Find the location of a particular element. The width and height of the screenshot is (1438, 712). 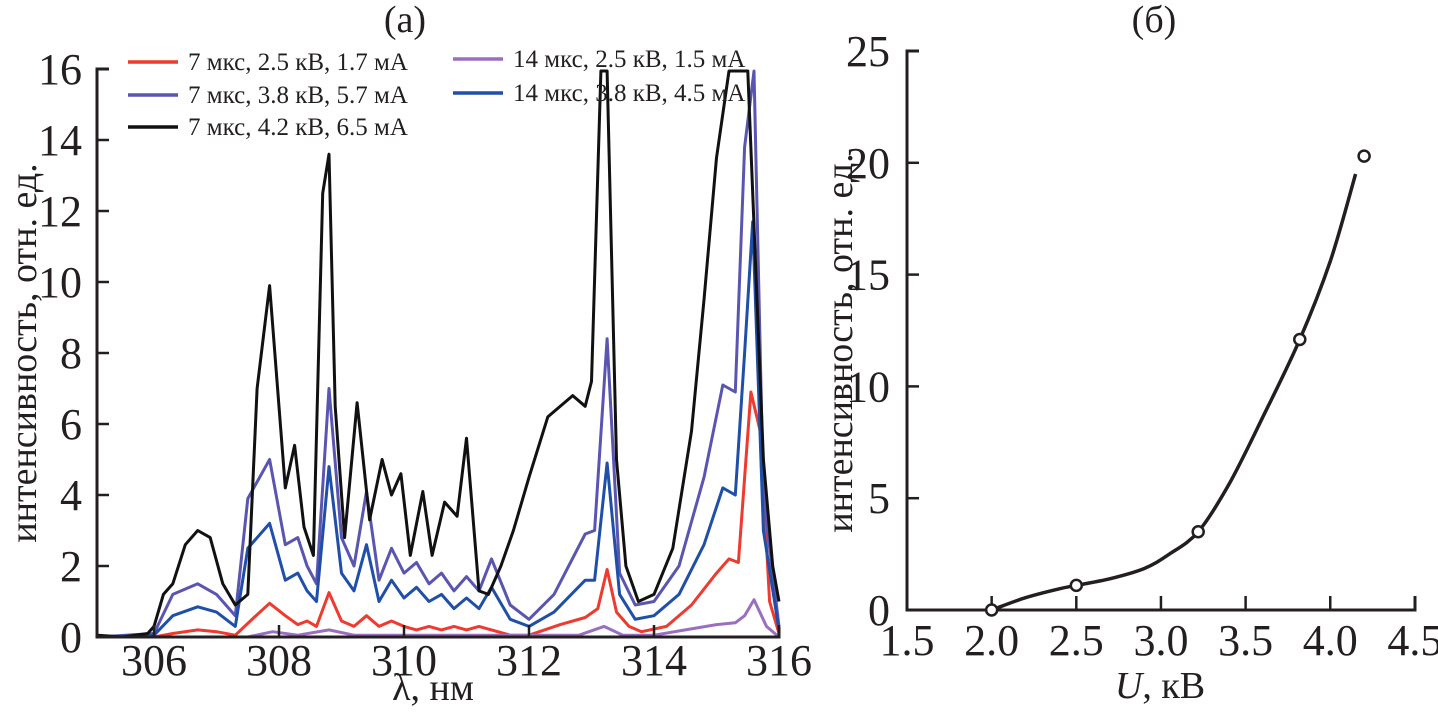

panel-b-x-axis-unit: , кВ is located at coordinates (1173, 686).